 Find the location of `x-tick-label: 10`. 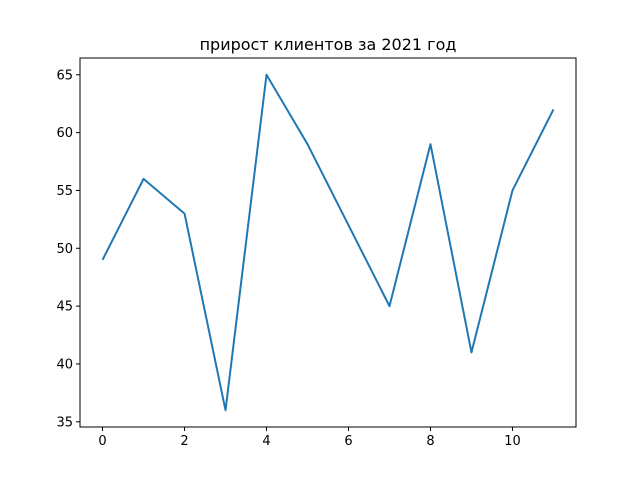

x-tick-label: 10 is located at coordinates (512, 441).